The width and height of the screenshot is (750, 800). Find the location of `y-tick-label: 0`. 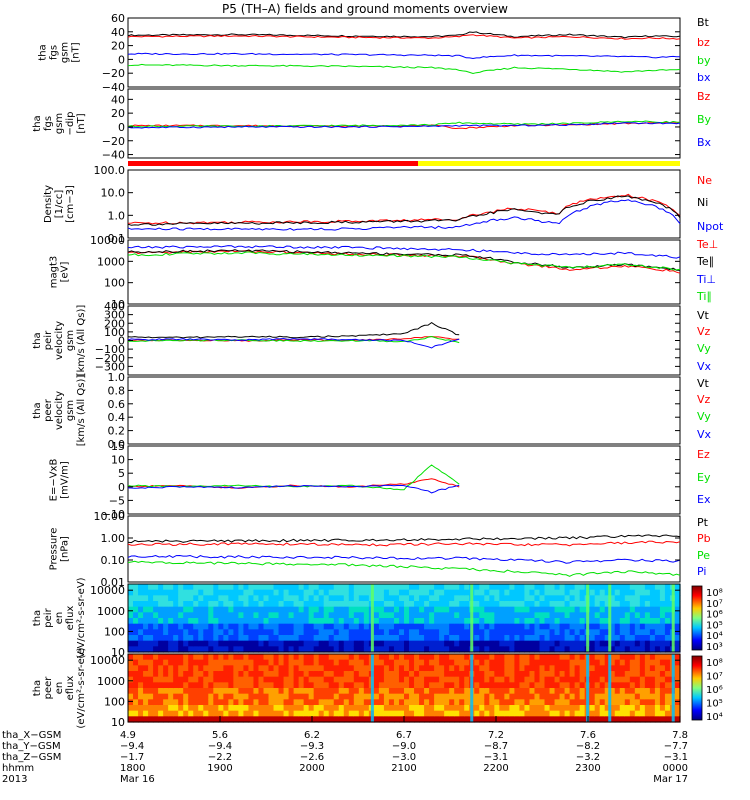

y-tick-label: 0 is located at coordinates (121, 127).